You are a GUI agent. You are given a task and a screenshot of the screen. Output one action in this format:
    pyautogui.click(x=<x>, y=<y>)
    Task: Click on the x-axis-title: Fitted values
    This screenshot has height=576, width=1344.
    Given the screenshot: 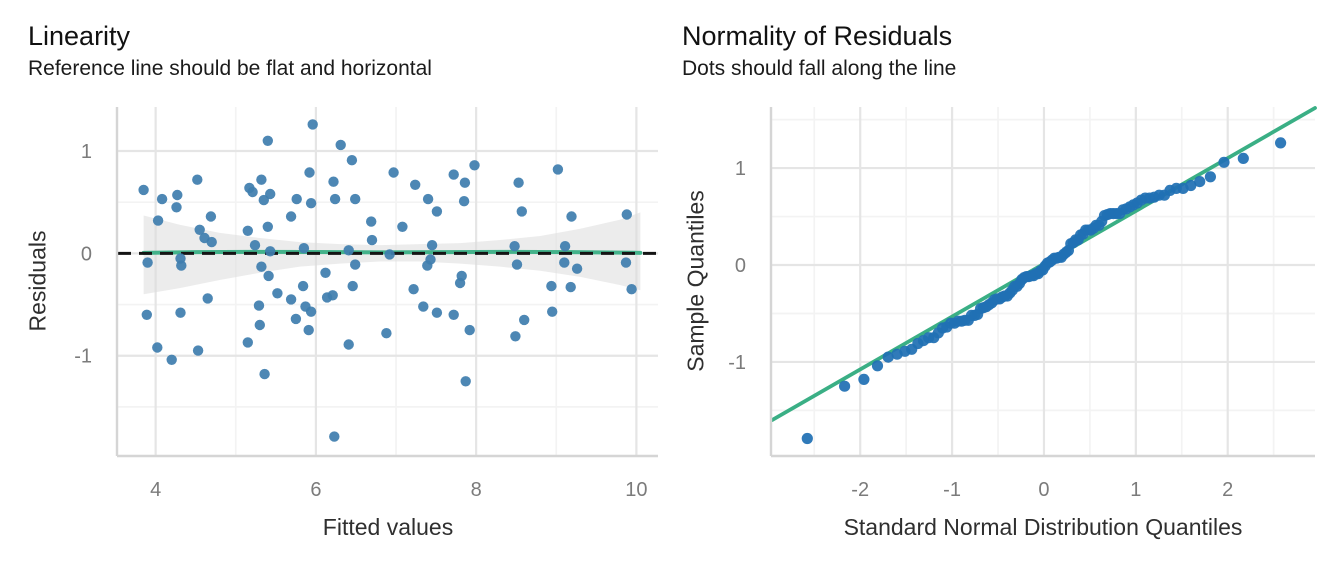 What is the action you would take?
    pyautogui.click(x=388, y=527)
    